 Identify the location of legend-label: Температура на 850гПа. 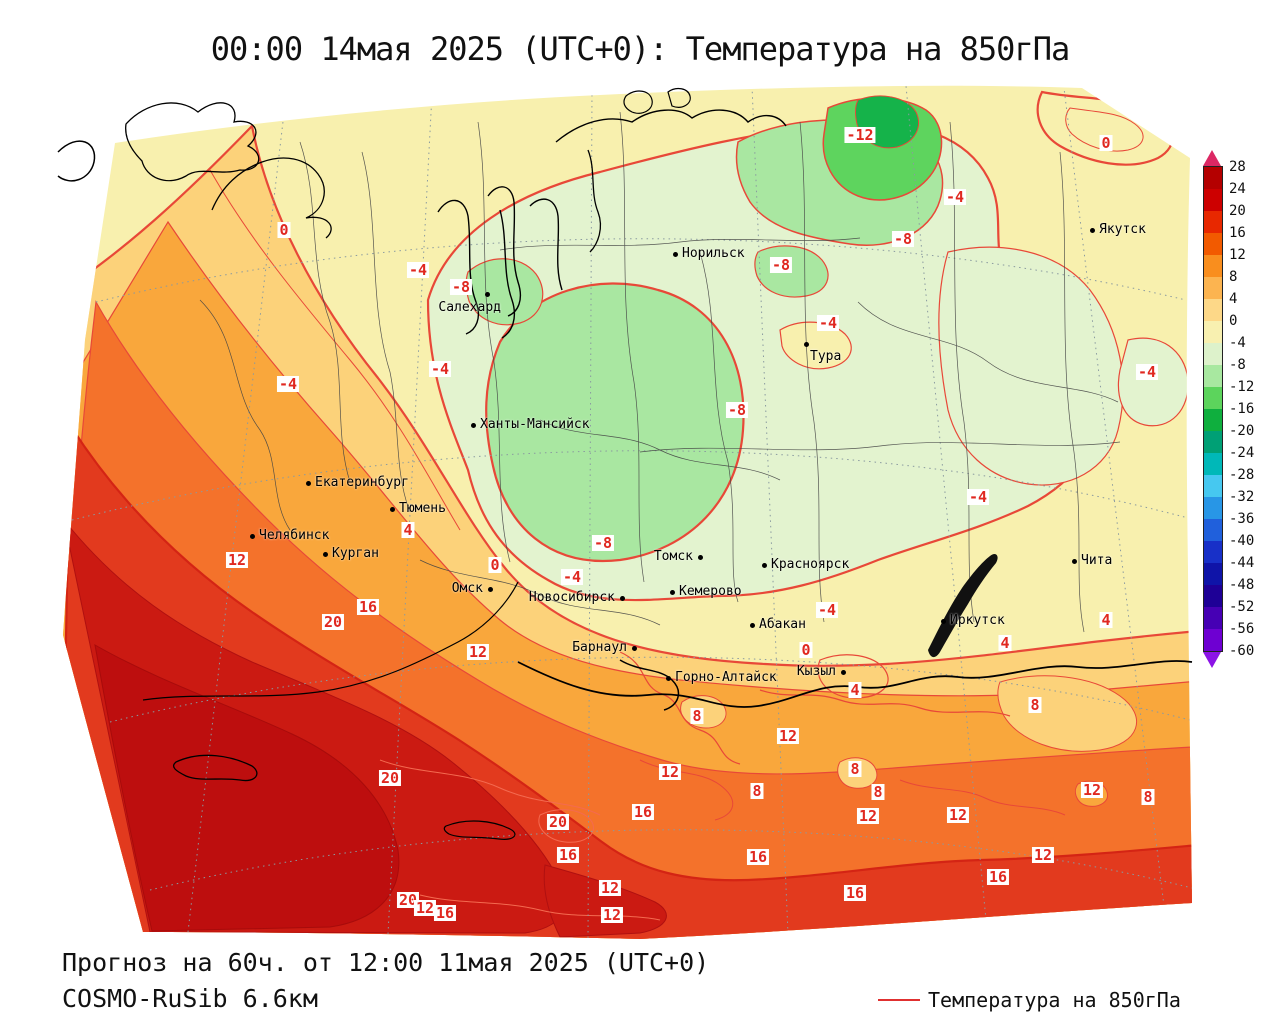
(1054, 1000).